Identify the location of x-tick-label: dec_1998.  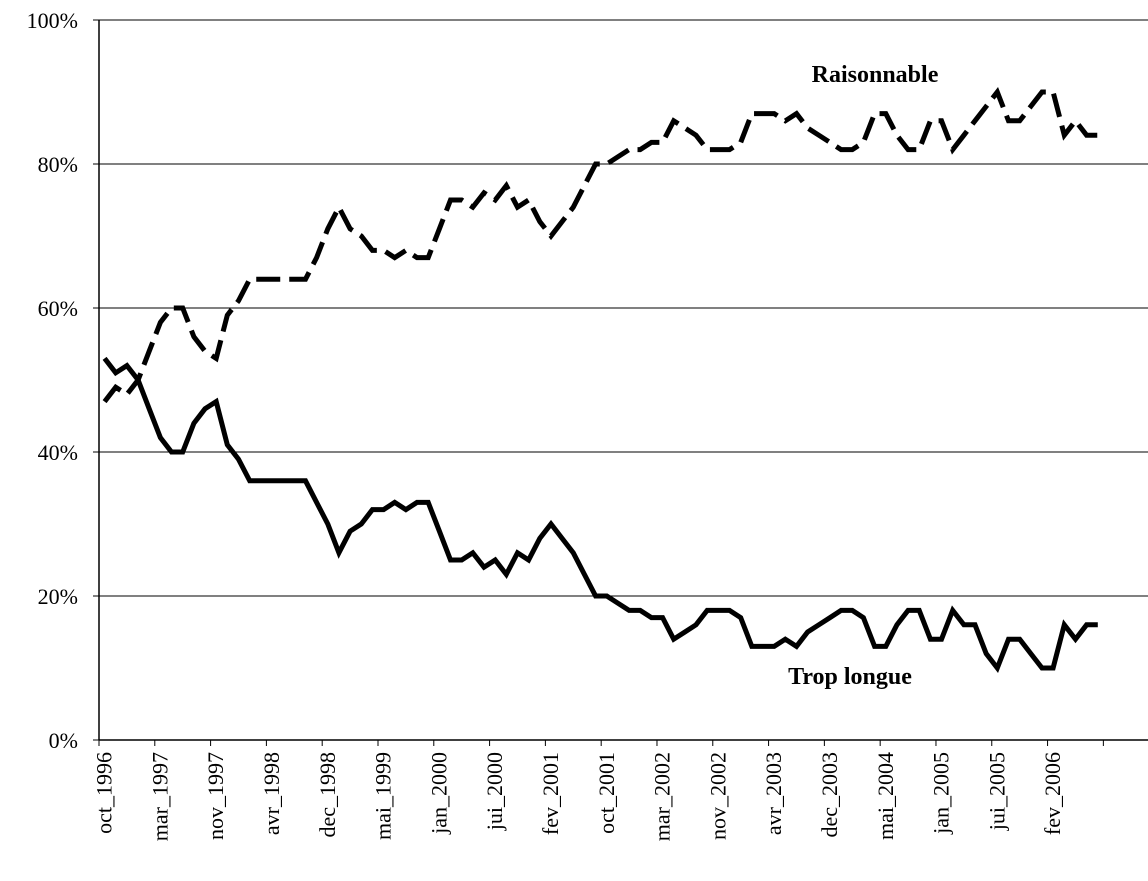
(327, 795).